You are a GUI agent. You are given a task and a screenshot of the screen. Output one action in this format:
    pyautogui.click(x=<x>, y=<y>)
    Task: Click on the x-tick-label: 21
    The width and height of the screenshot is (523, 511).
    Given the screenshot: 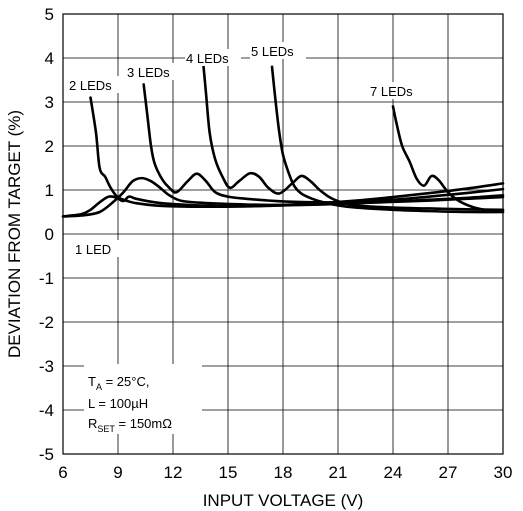 What is the action you would take?
    pyautogui.click(x=338, y=472)
    